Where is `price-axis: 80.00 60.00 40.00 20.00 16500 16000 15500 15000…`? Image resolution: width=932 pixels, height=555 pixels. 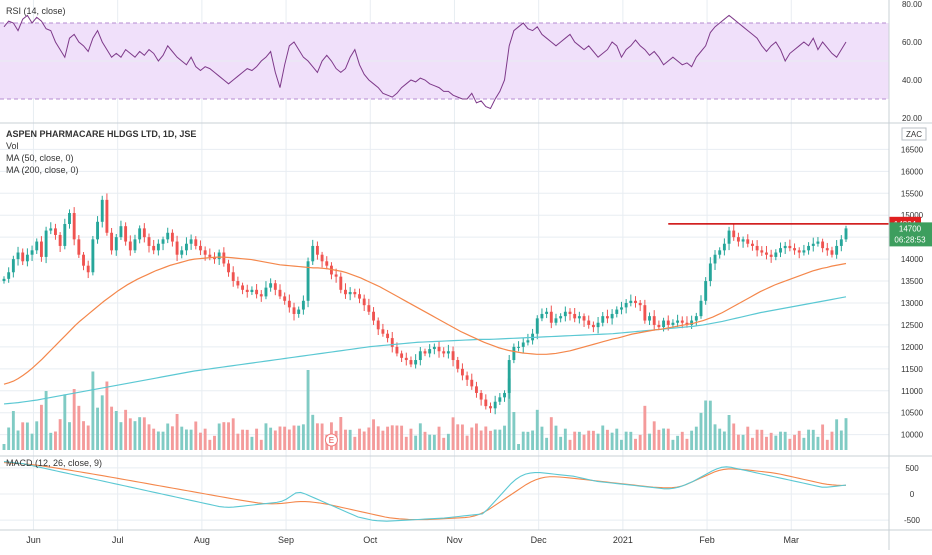 price-axis: 80.00 60.00 40.00 20.00 16500 16000 15500 15000… is located at coordinates (910, 262).